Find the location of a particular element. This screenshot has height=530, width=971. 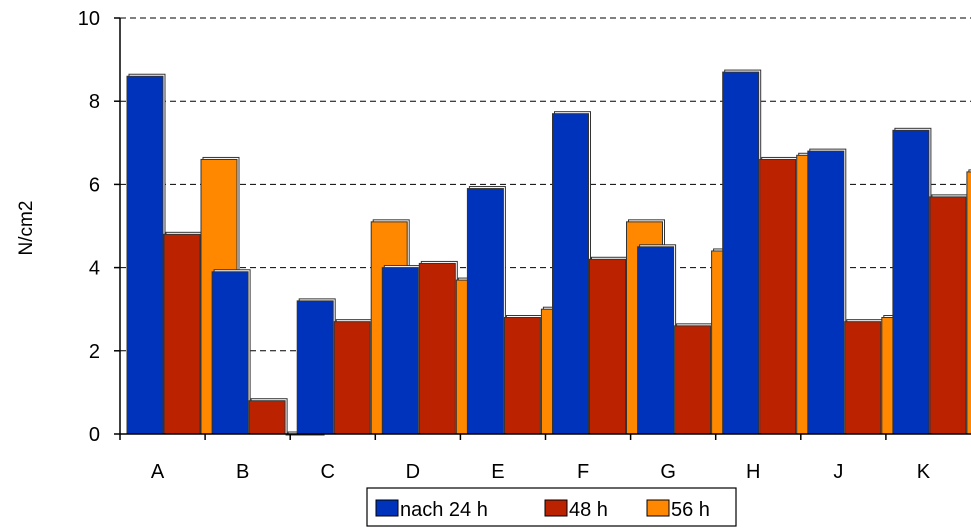

x-tick-label: E is located at coordinates (497, 472).